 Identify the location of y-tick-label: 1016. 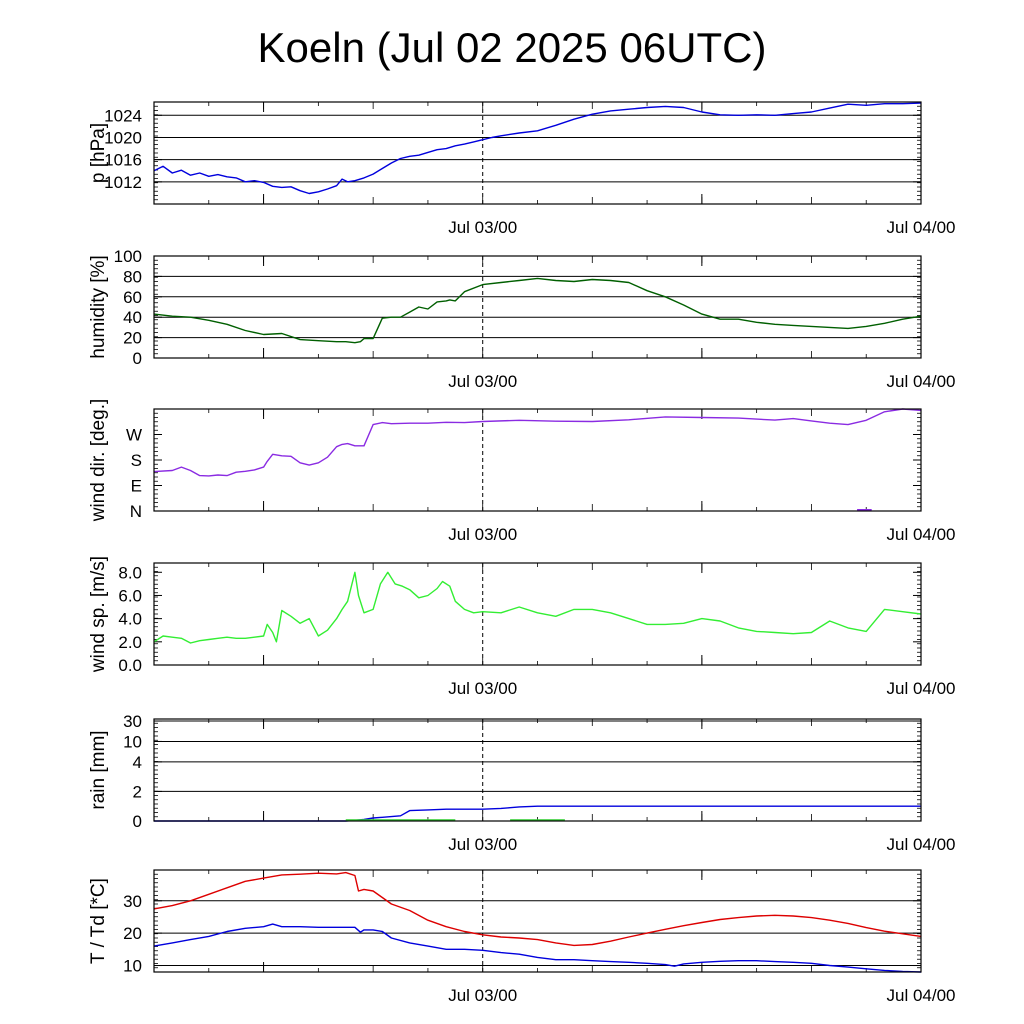
(123, 160).